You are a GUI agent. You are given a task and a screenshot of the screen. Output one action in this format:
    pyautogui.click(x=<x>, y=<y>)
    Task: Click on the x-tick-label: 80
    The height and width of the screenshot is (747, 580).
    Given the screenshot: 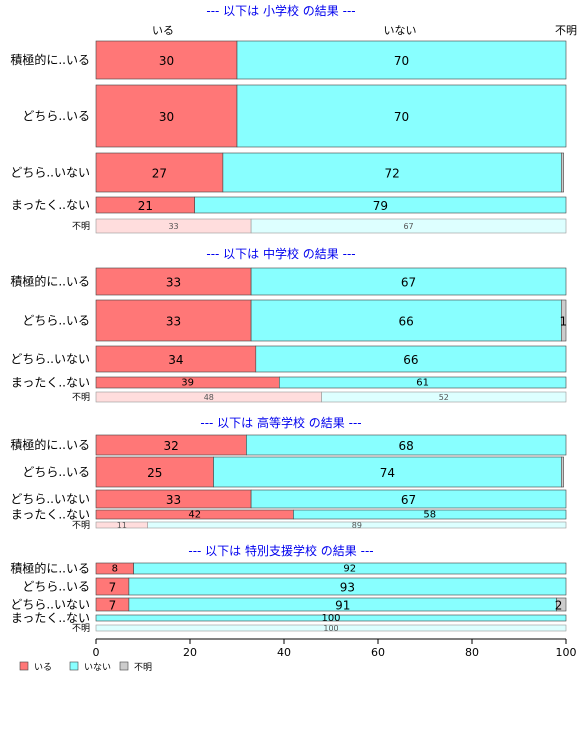 What is the action you would take?
    pyautogui.click(x=472, y=652)
    